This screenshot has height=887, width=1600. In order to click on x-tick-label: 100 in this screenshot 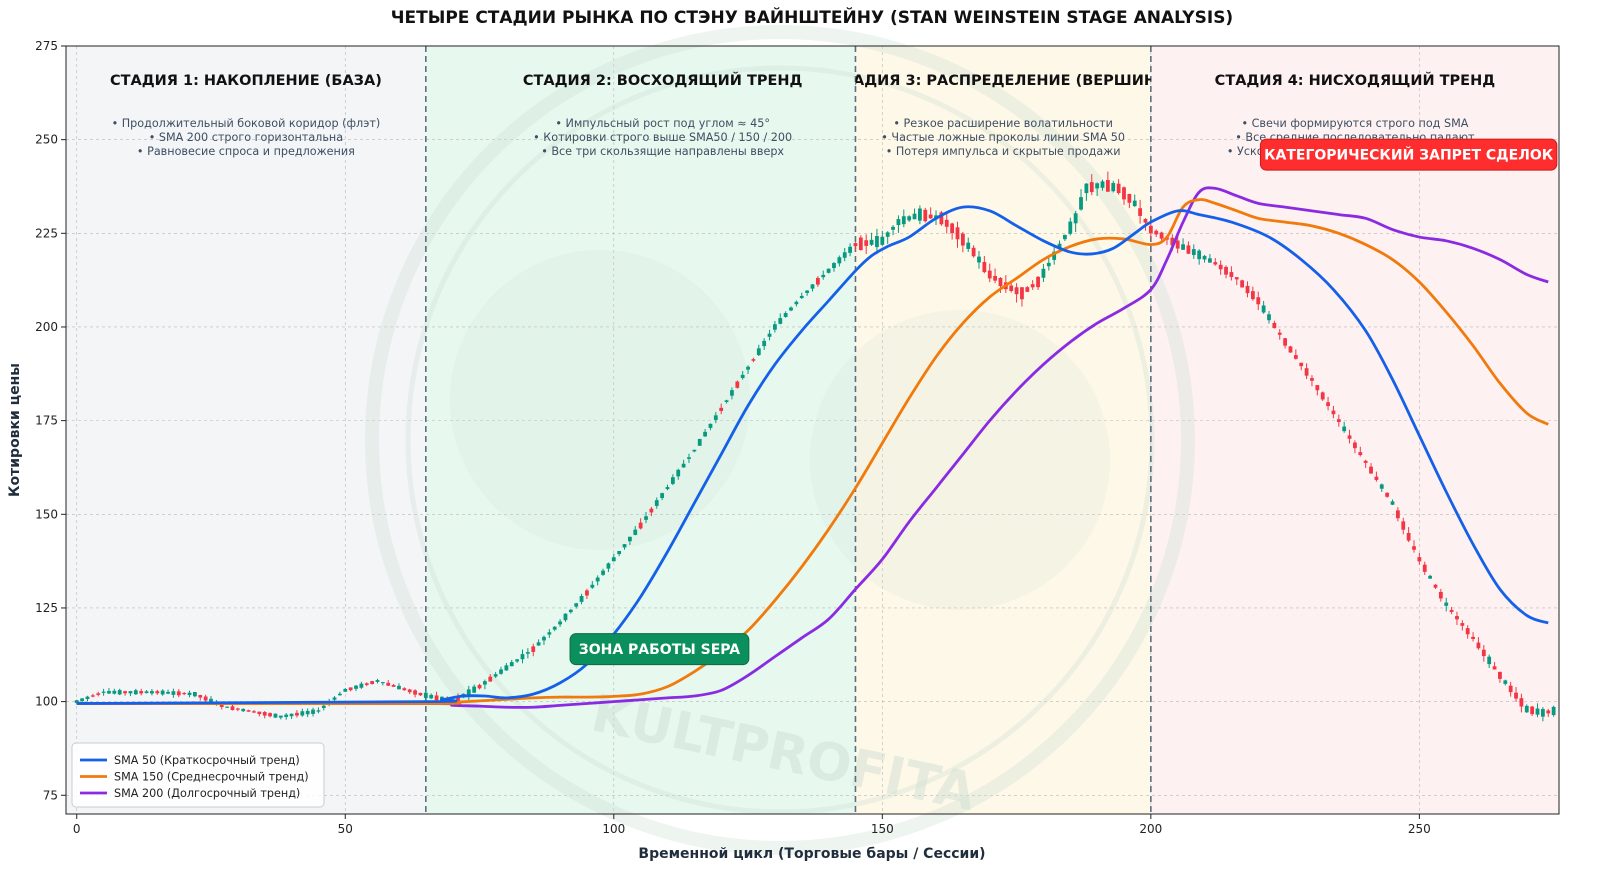, I will do `click(613, 829)`.